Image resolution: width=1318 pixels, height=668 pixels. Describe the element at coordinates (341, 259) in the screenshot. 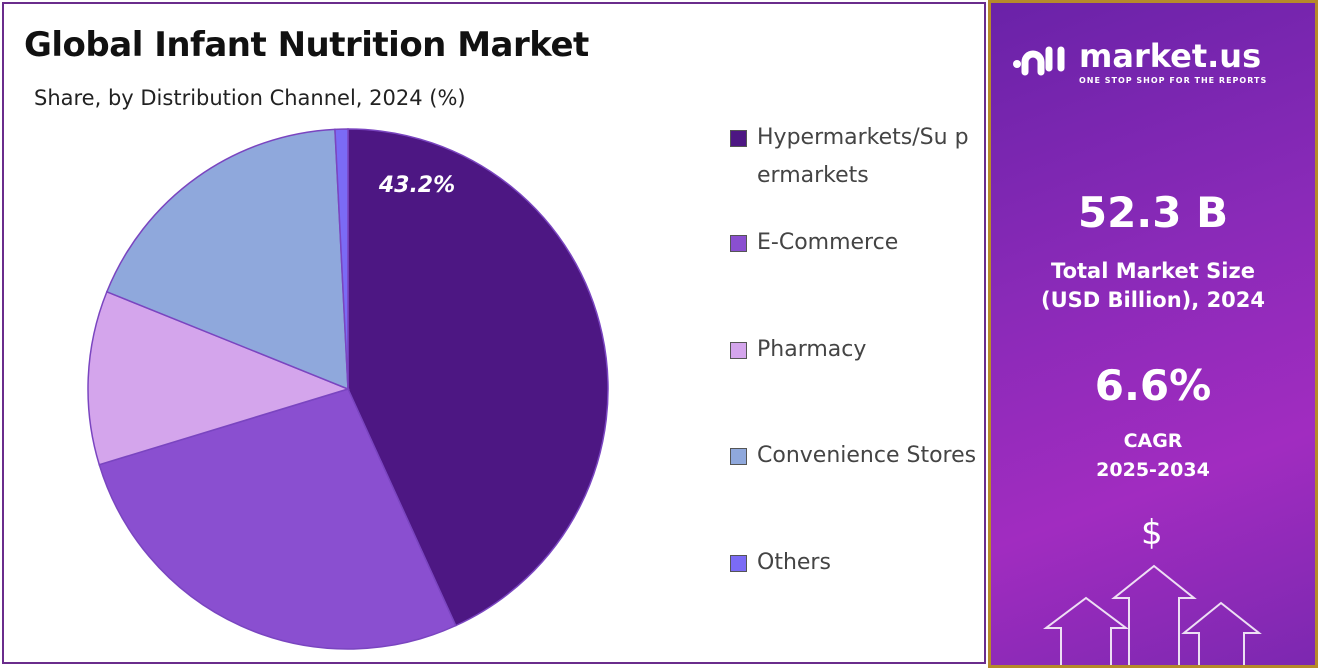

I see `pie-slice-others` at that location.